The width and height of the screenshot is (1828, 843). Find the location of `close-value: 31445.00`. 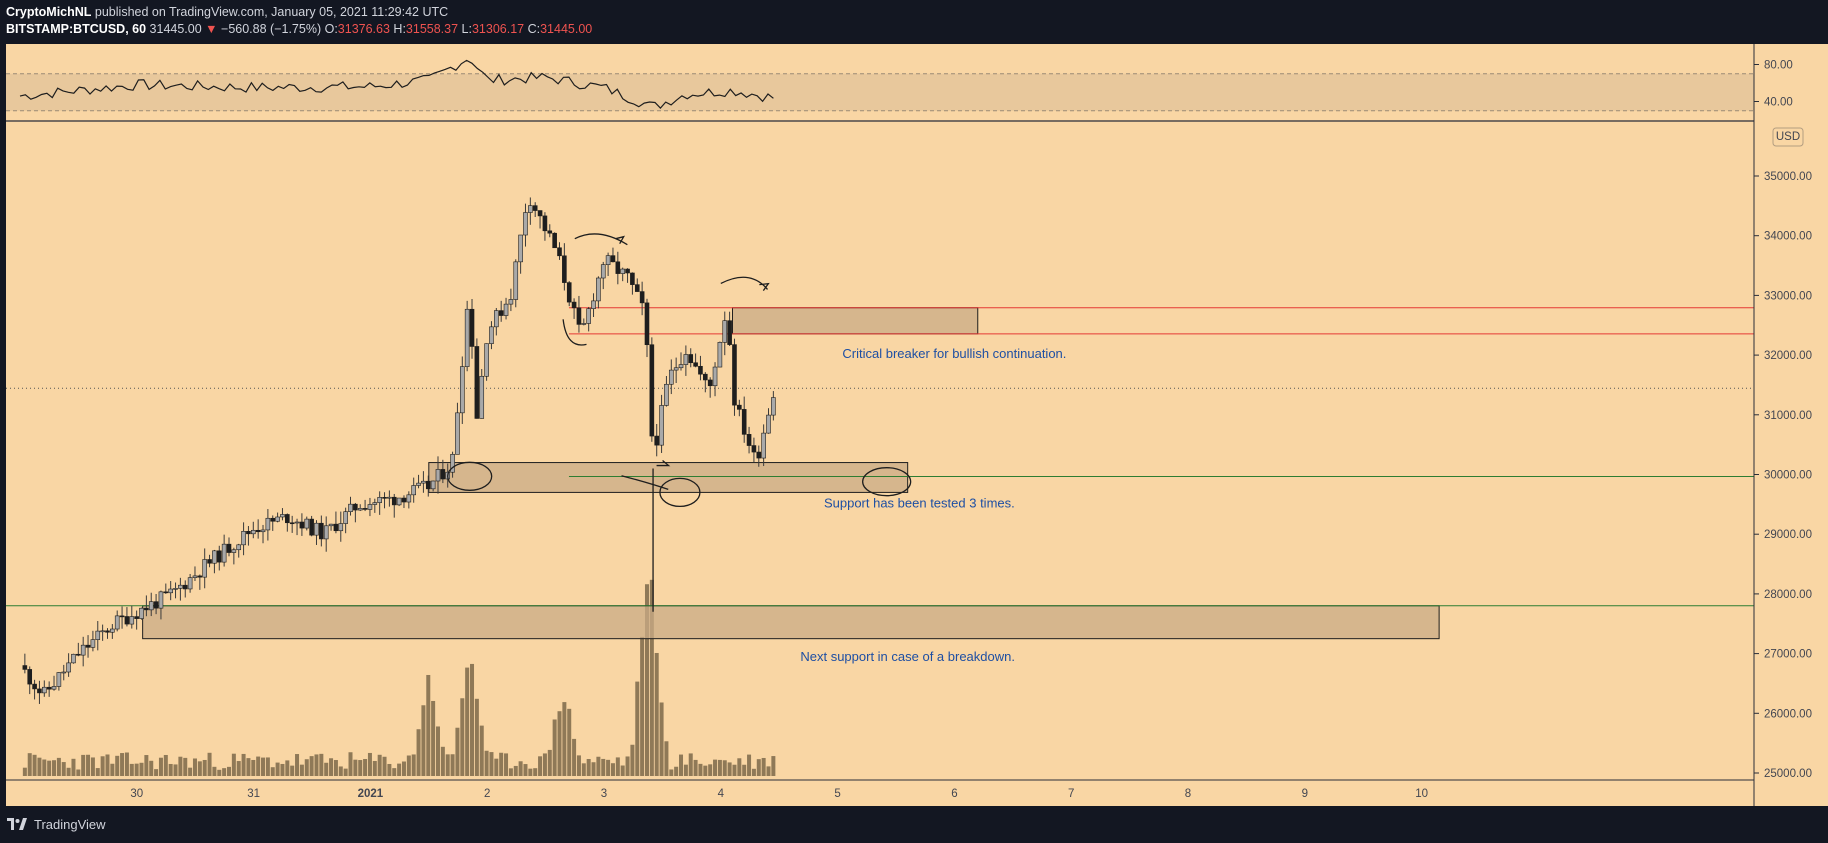

close-value: 31445.00 is located at coordinates (566, 29).